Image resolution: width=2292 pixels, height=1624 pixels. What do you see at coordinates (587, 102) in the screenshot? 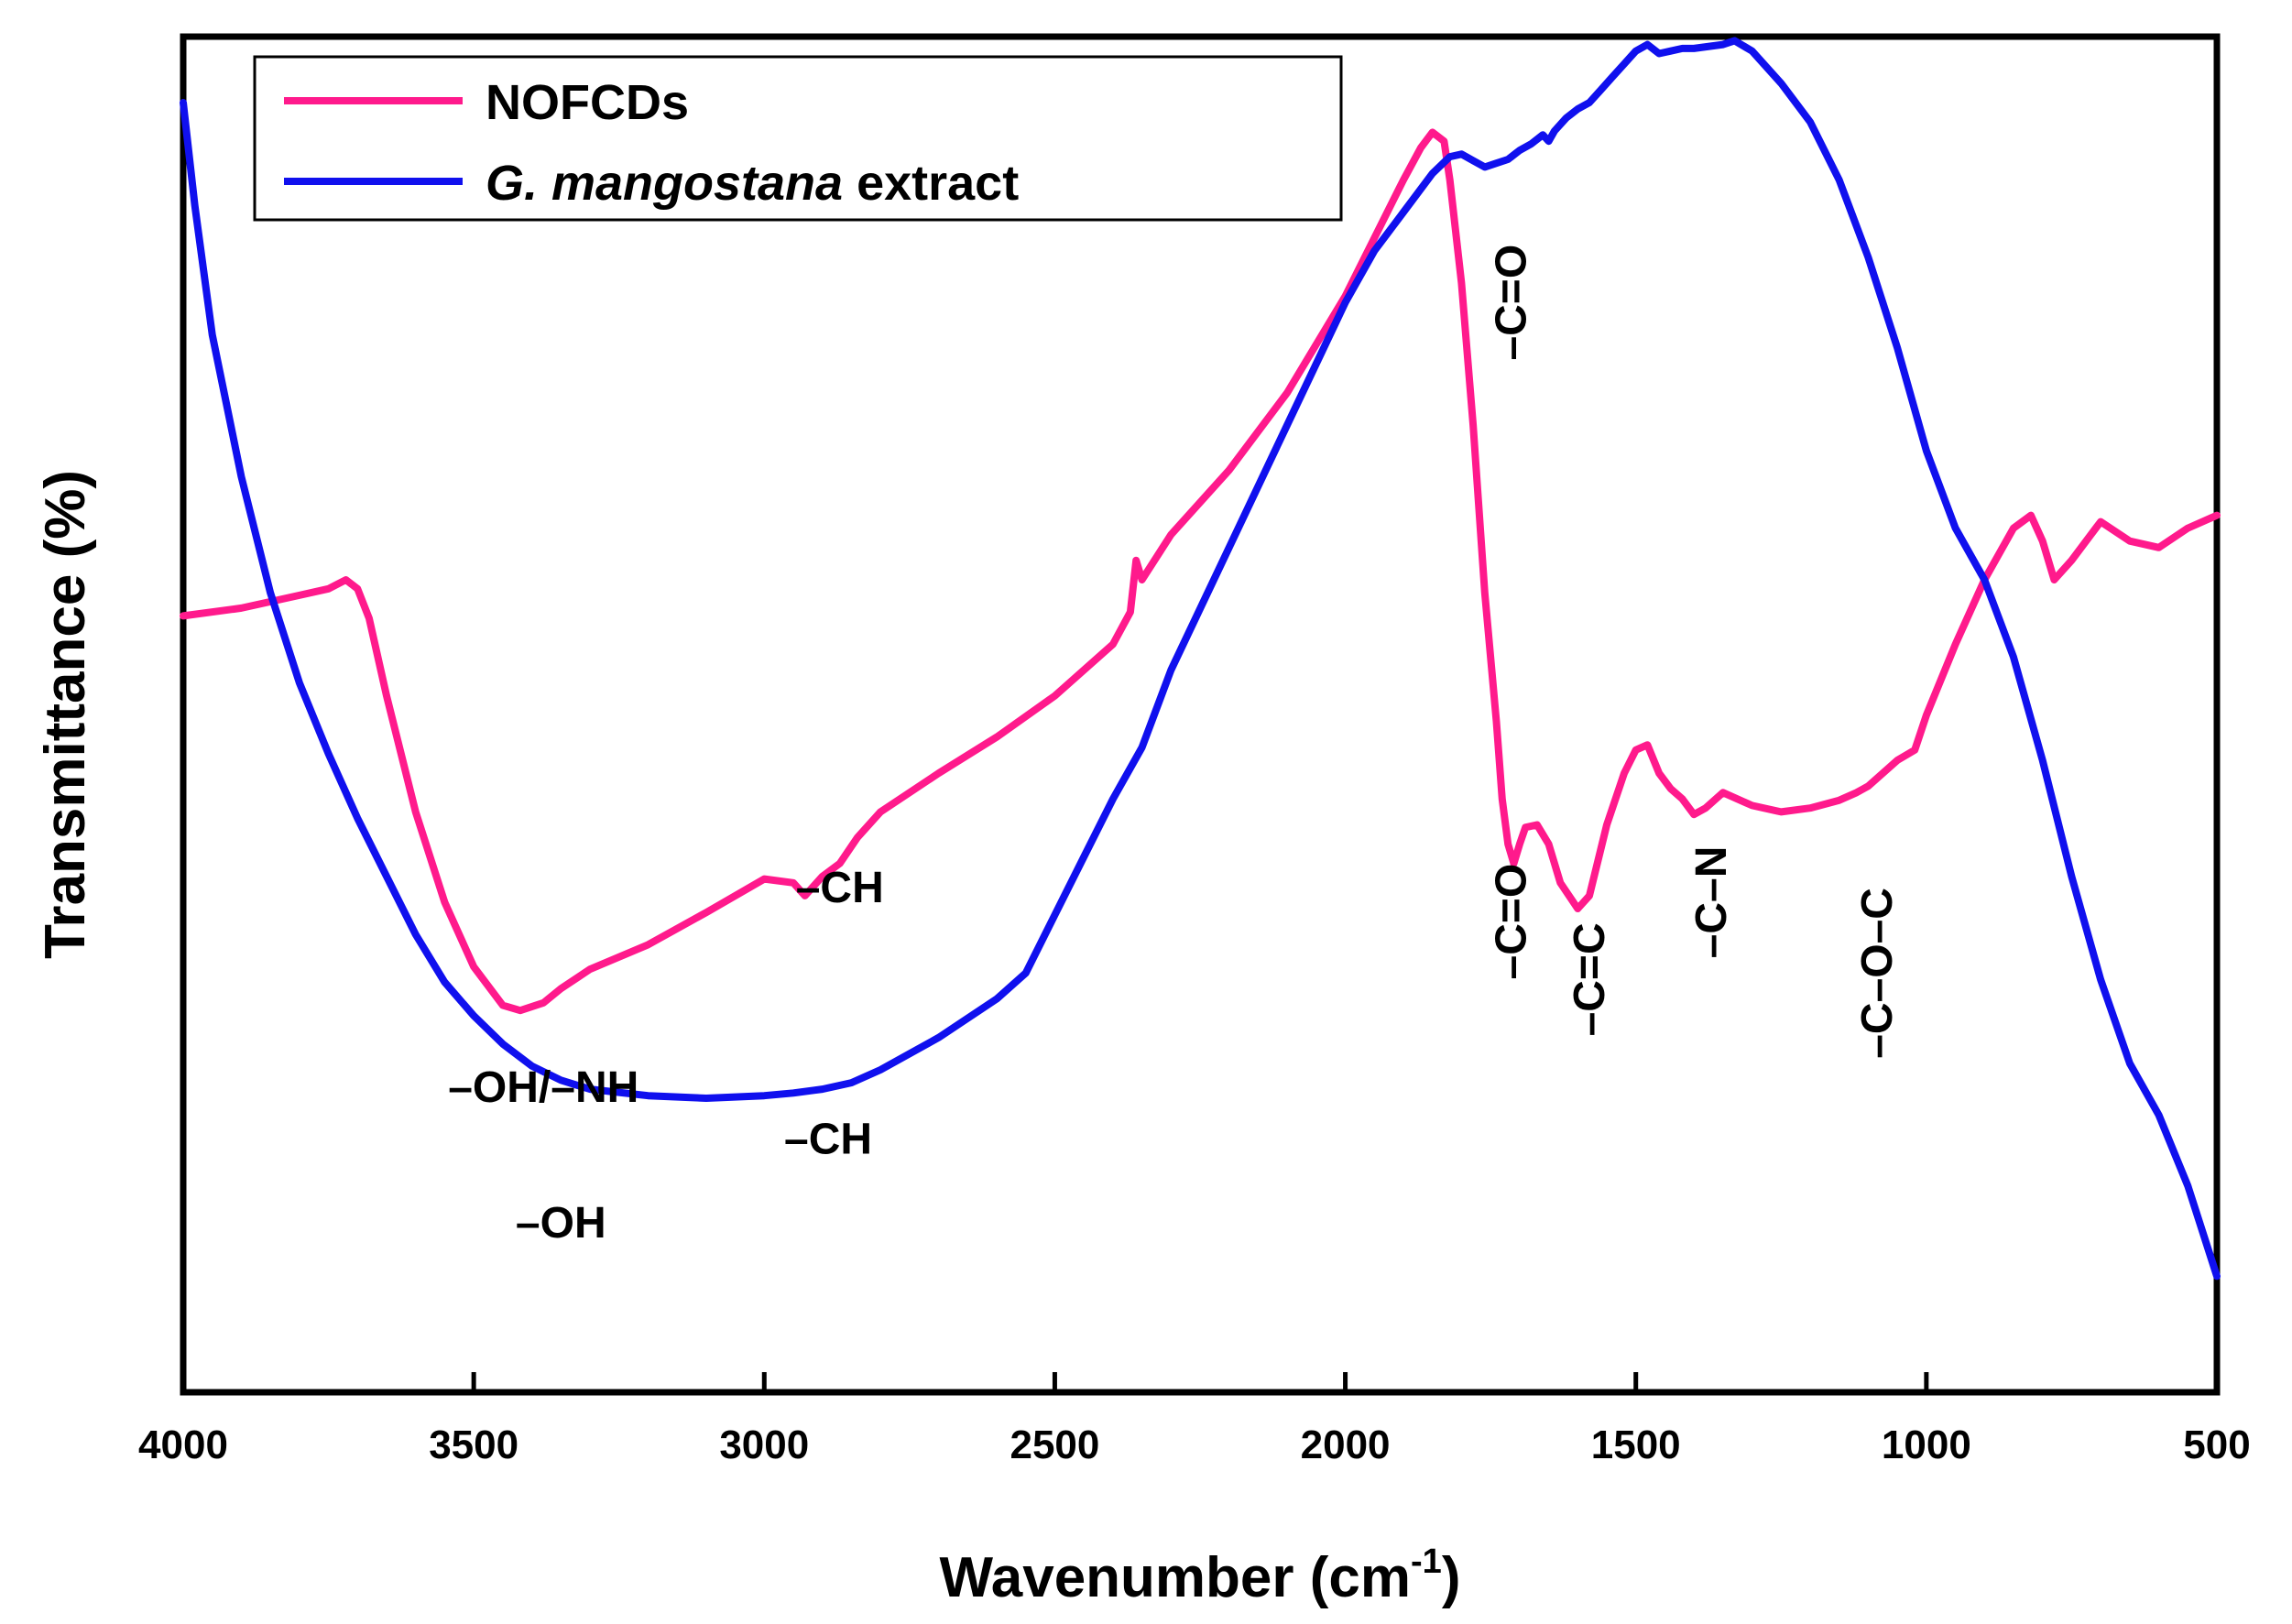
I see `legend-label-nofcds: NOFCDs` at bounding box center [587, 102].